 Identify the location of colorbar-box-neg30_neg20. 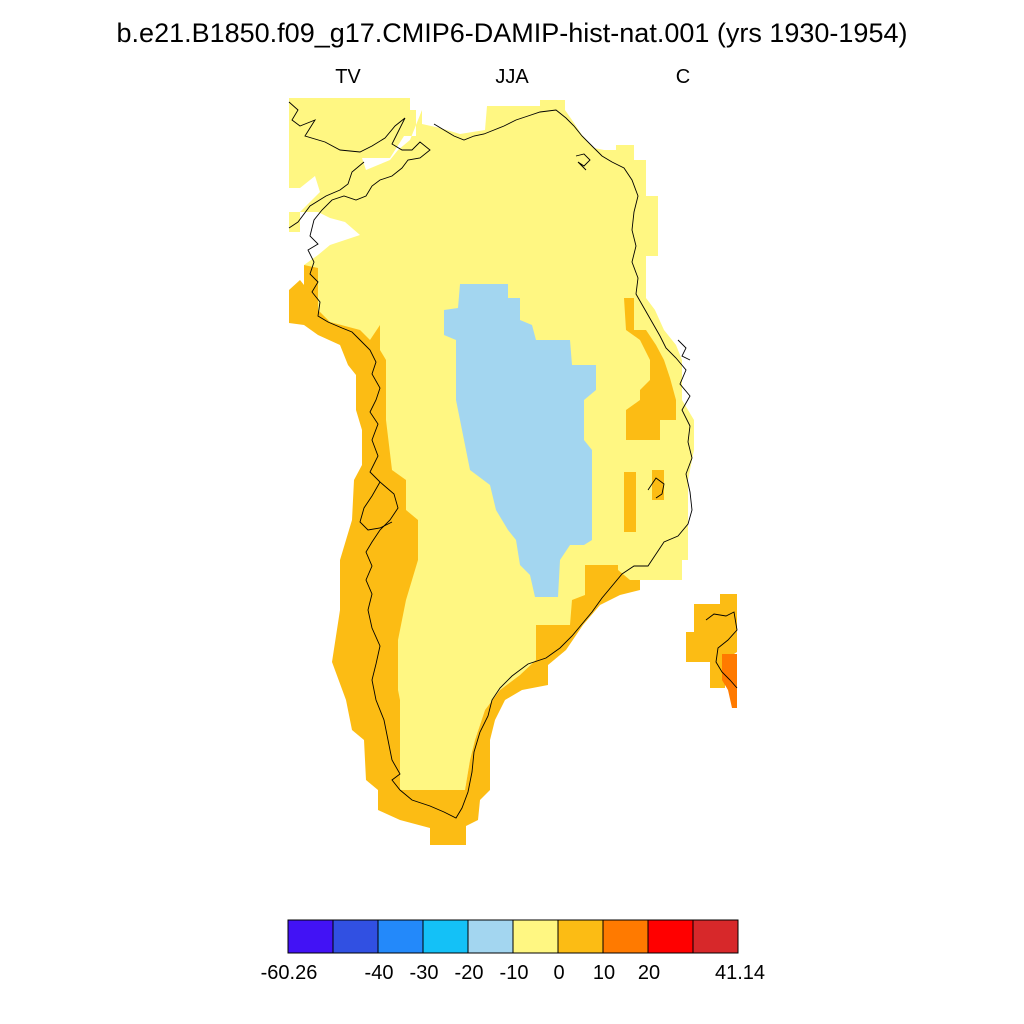
(490, 936).